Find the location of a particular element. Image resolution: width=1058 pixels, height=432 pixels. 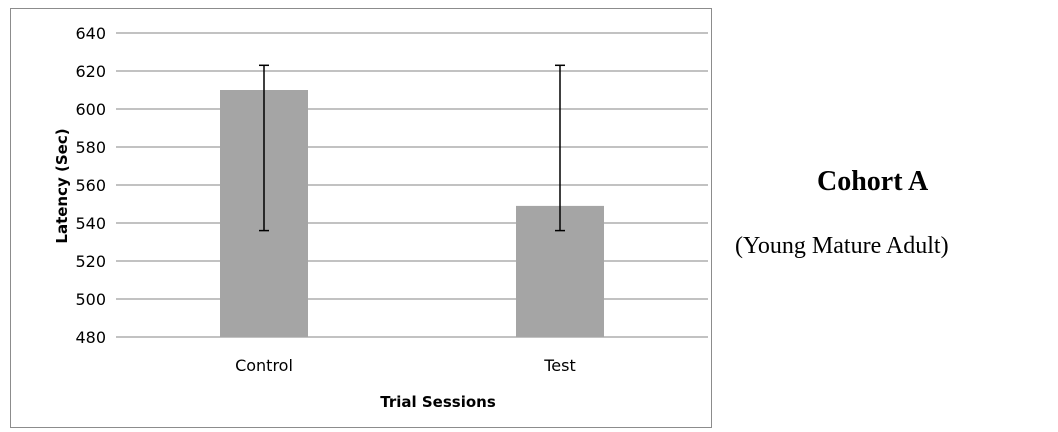

cohort-subtitle: (Young Mature Adult) is located at coordinates (842, 246).